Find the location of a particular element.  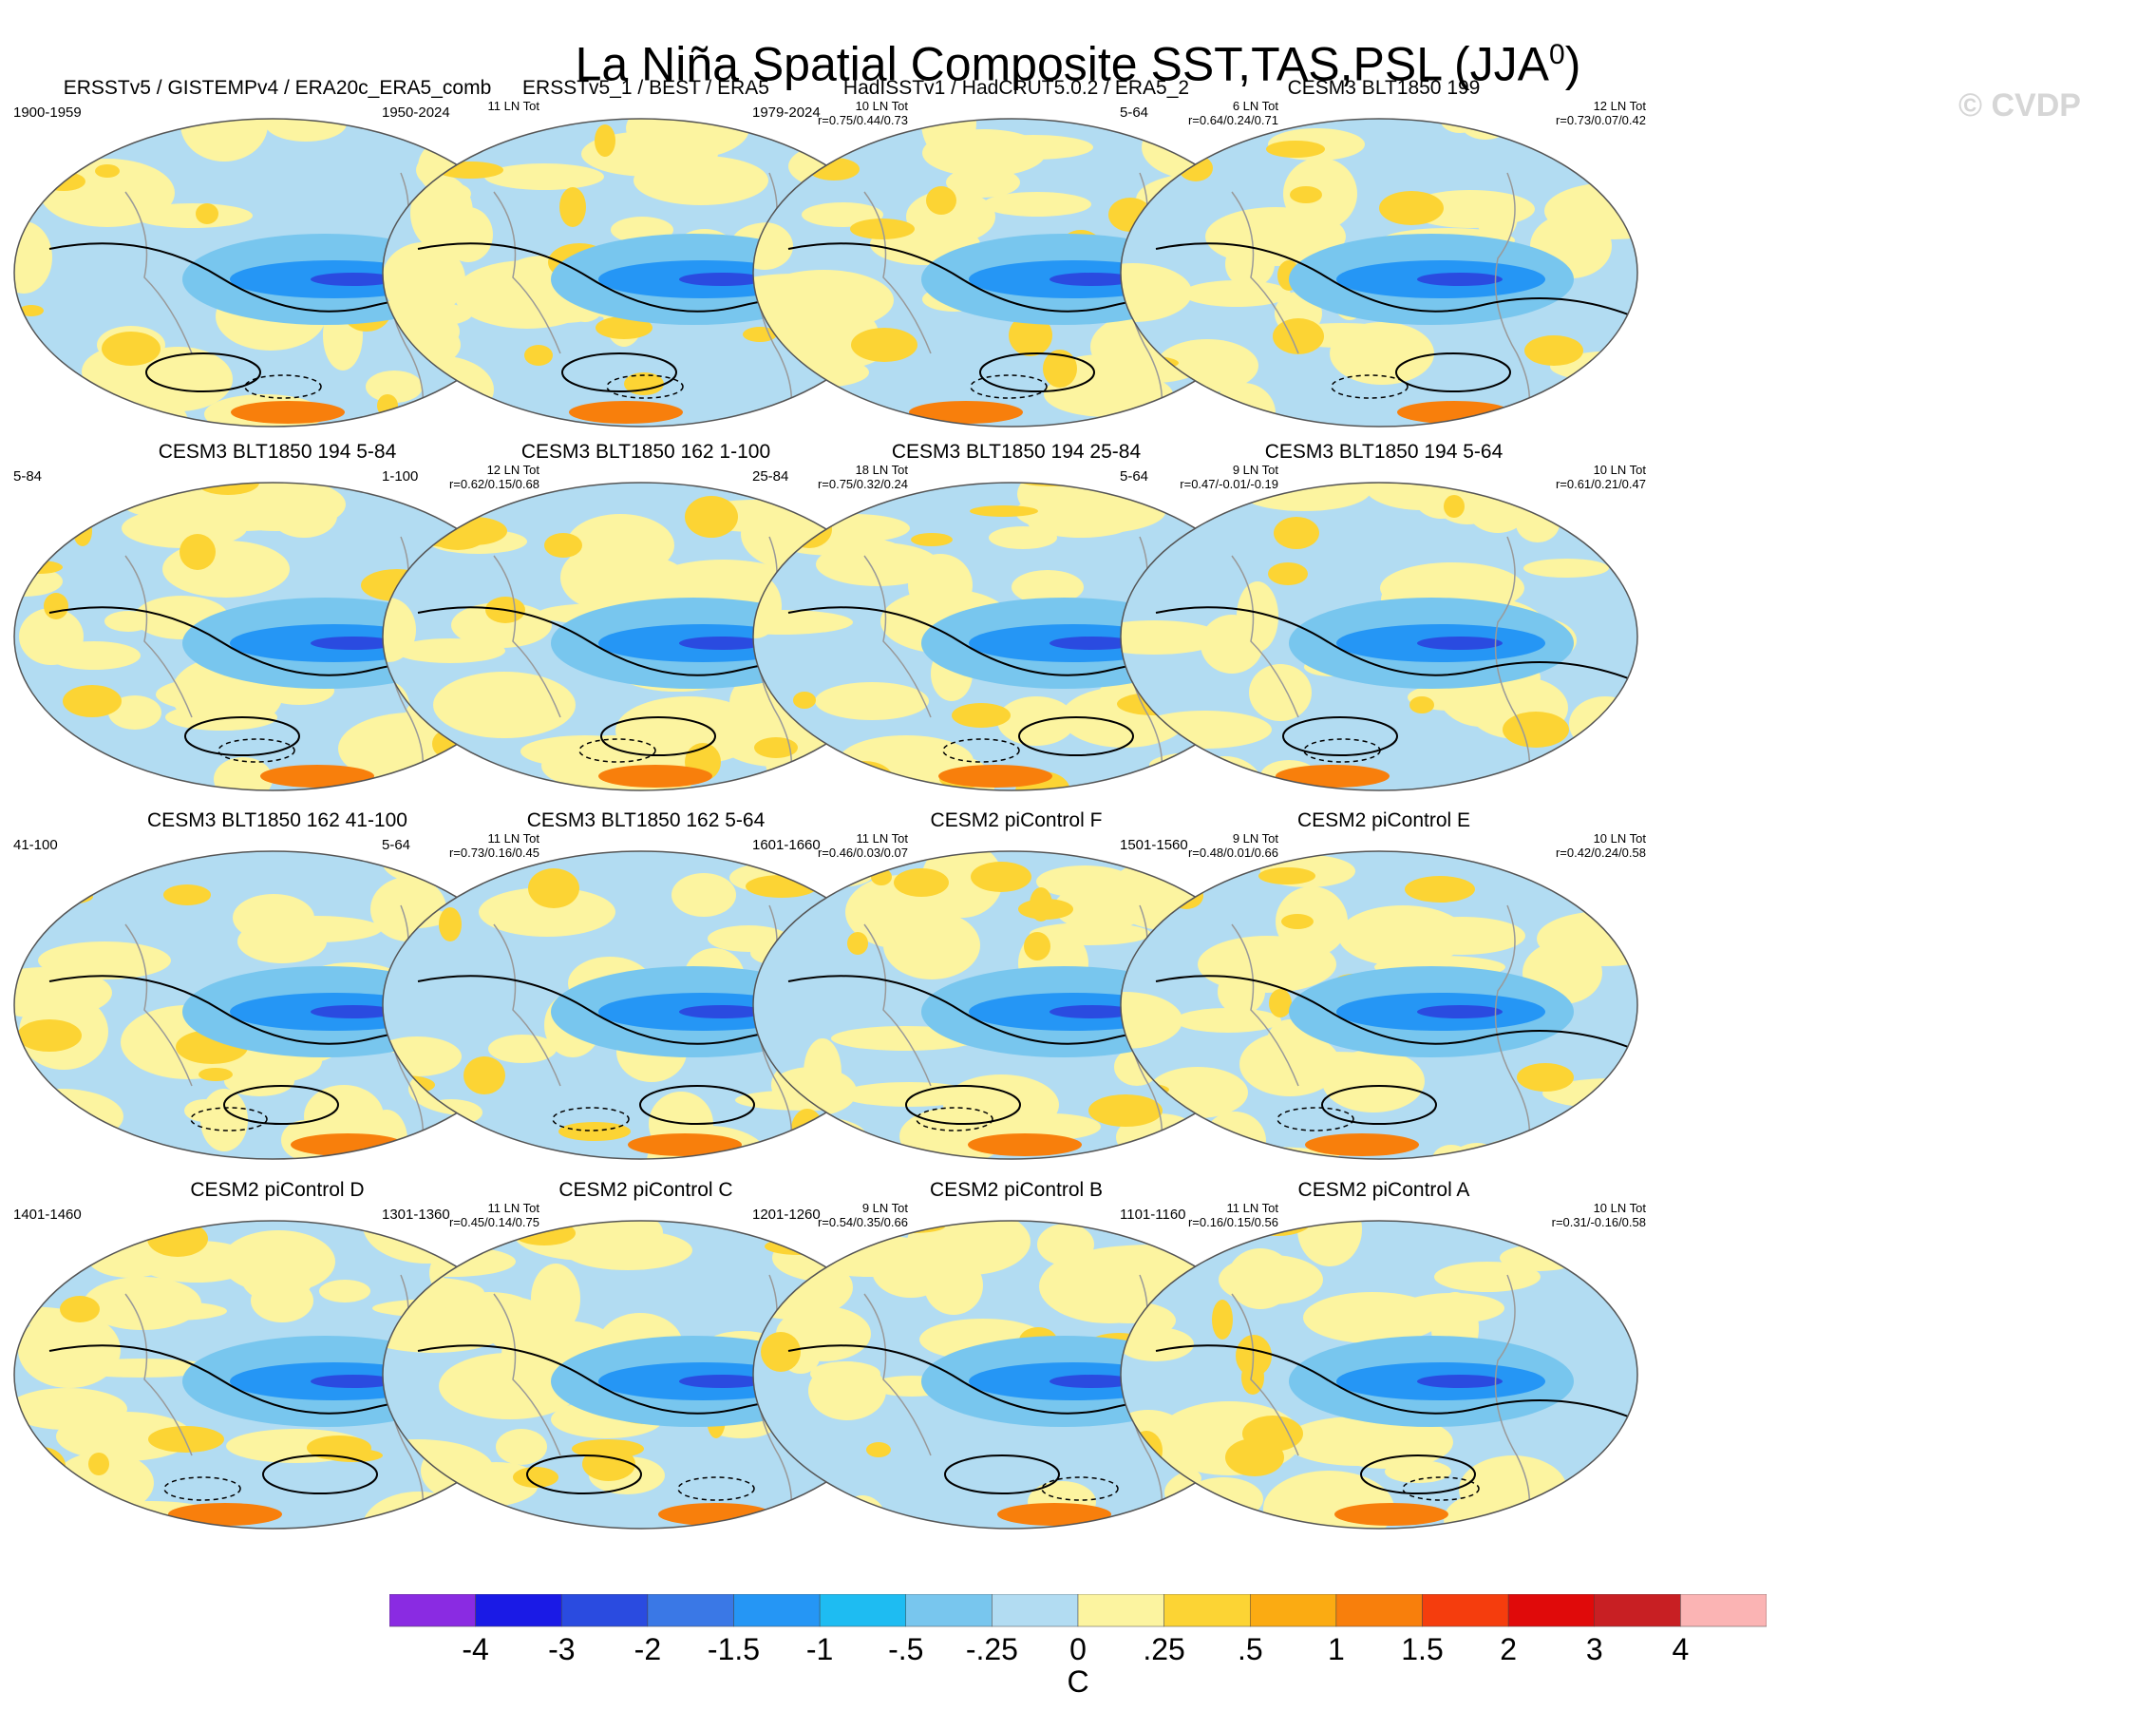

panel-period: 1900-1959 is located at coordinates (48, 113).